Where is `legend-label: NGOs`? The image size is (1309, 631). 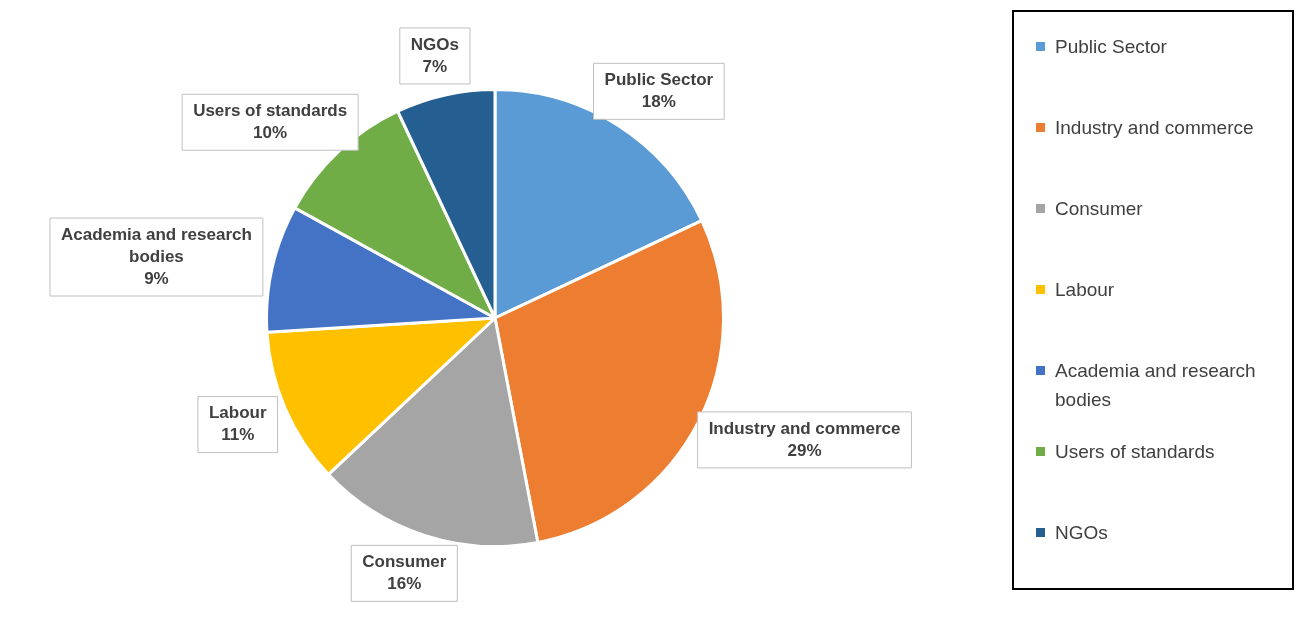
legend-label: NGOs is located at coordinates (1082, 533).